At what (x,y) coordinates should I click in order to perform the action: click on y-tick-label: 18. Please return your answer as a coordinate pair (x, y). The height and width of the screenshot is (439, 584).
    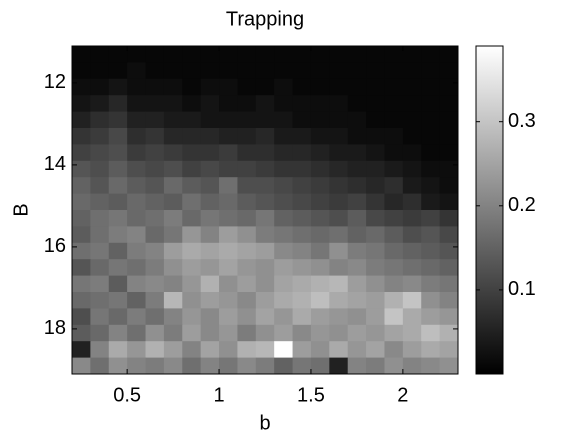
    Looking at the image, I should click on (55, 328).